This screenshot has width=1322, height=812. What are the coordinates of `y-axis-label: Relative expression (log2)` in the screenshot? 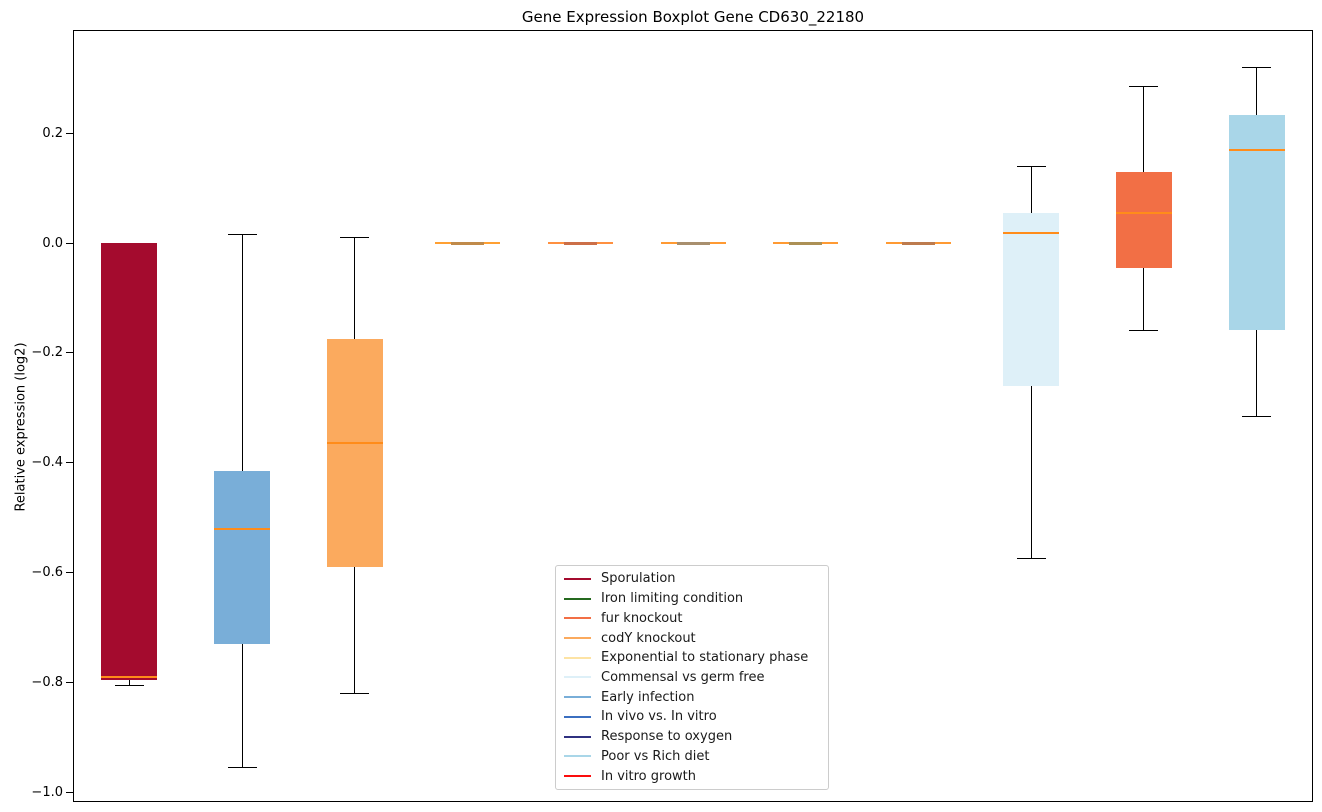 It's located at (21, 427).